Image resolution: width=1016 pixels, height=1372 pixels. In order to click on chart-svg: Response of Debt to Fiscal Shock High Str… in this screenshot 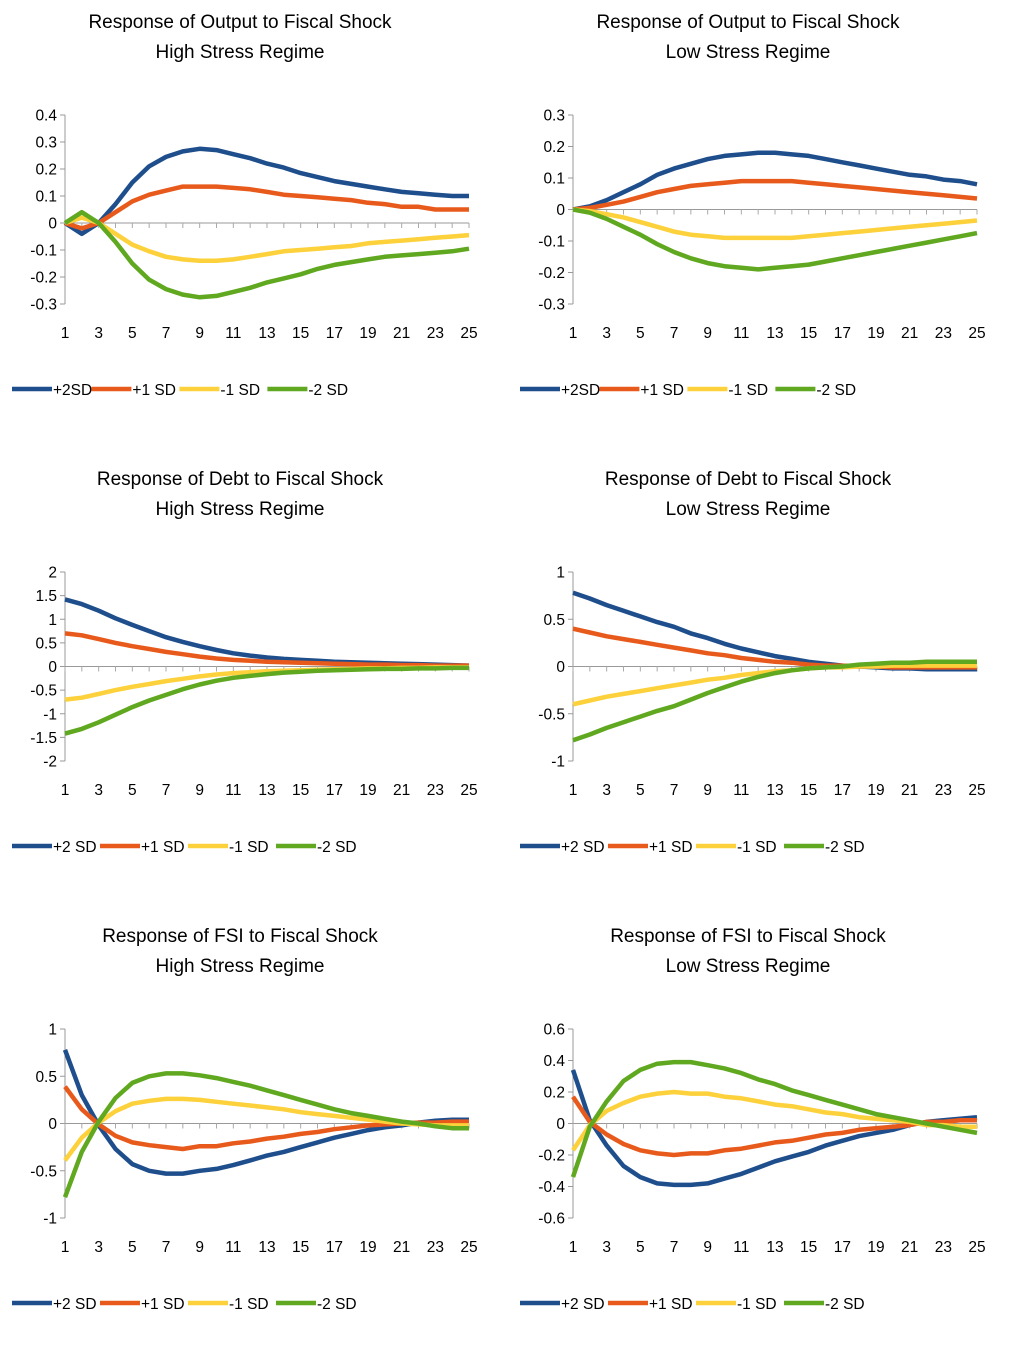, I will do `click(245, 662)`.